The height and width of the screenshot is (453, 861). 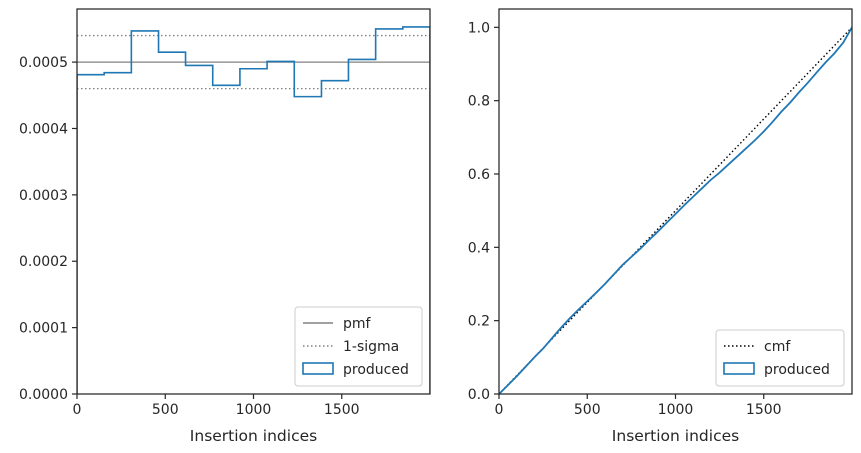 What do you see at coordinates (371, 347) in the screenshot?
I see `legend-label-1-sigma: 1-sigma` at bounding box center [371, 347].